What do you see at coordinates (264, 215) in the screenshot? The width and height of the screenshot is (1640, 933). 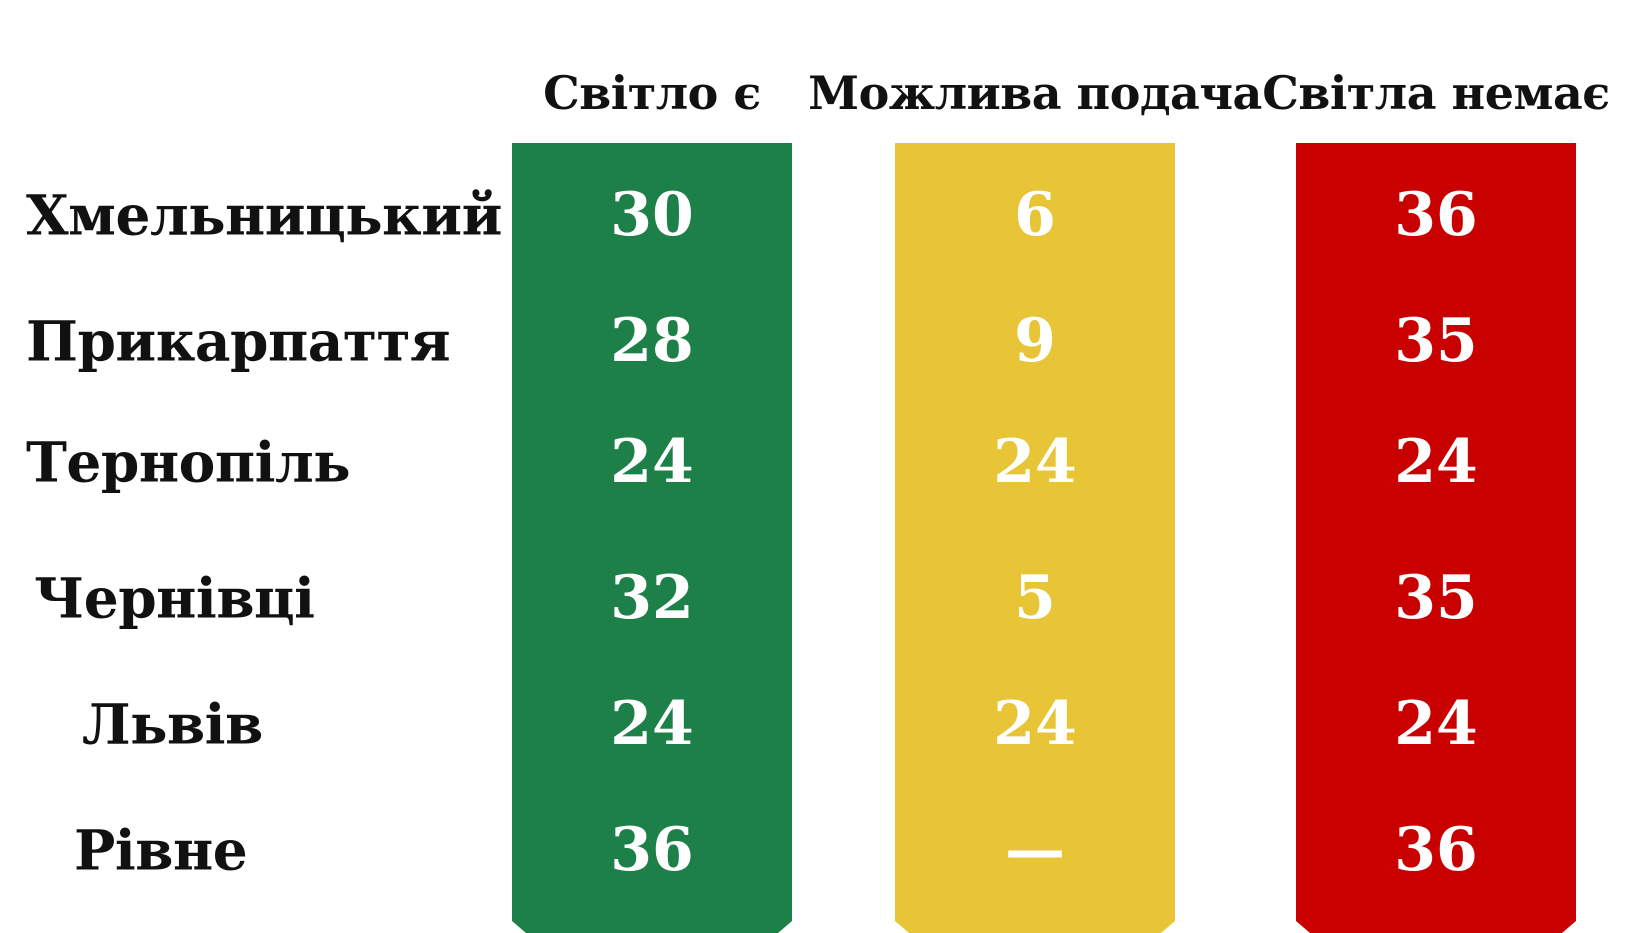 I see `row-label: Хмельницький` at bounding box center [264, 215].